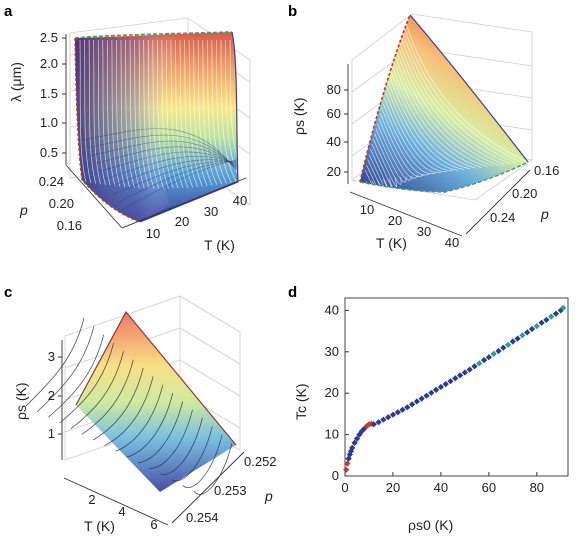 This screenshot has width=577, height=543. Describe the element at coordinates (430, 525) in the screenshot. I see `panel-d-xlabel: ρs0 (K)` at that location.